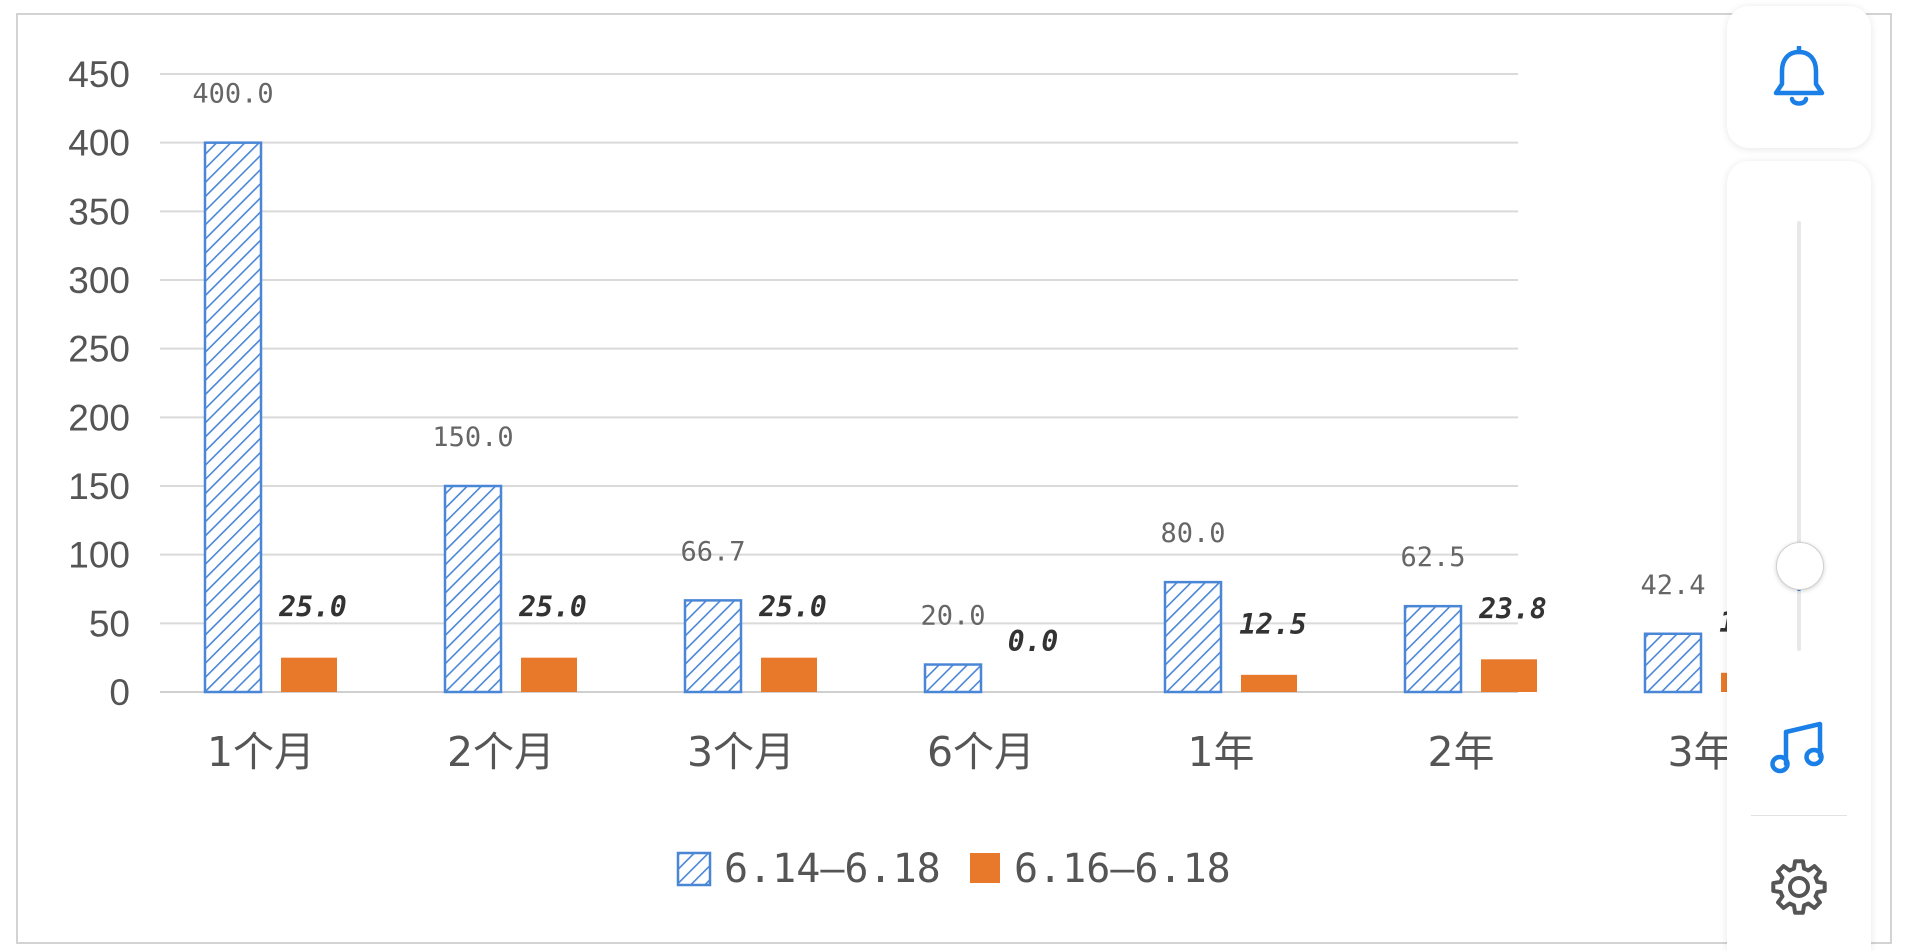 The width and height of the screenshot is (1920, 951). Describe the element at coordinates (1800, 566) in the screenshot. I see `volume-slider-thumb` at that location.